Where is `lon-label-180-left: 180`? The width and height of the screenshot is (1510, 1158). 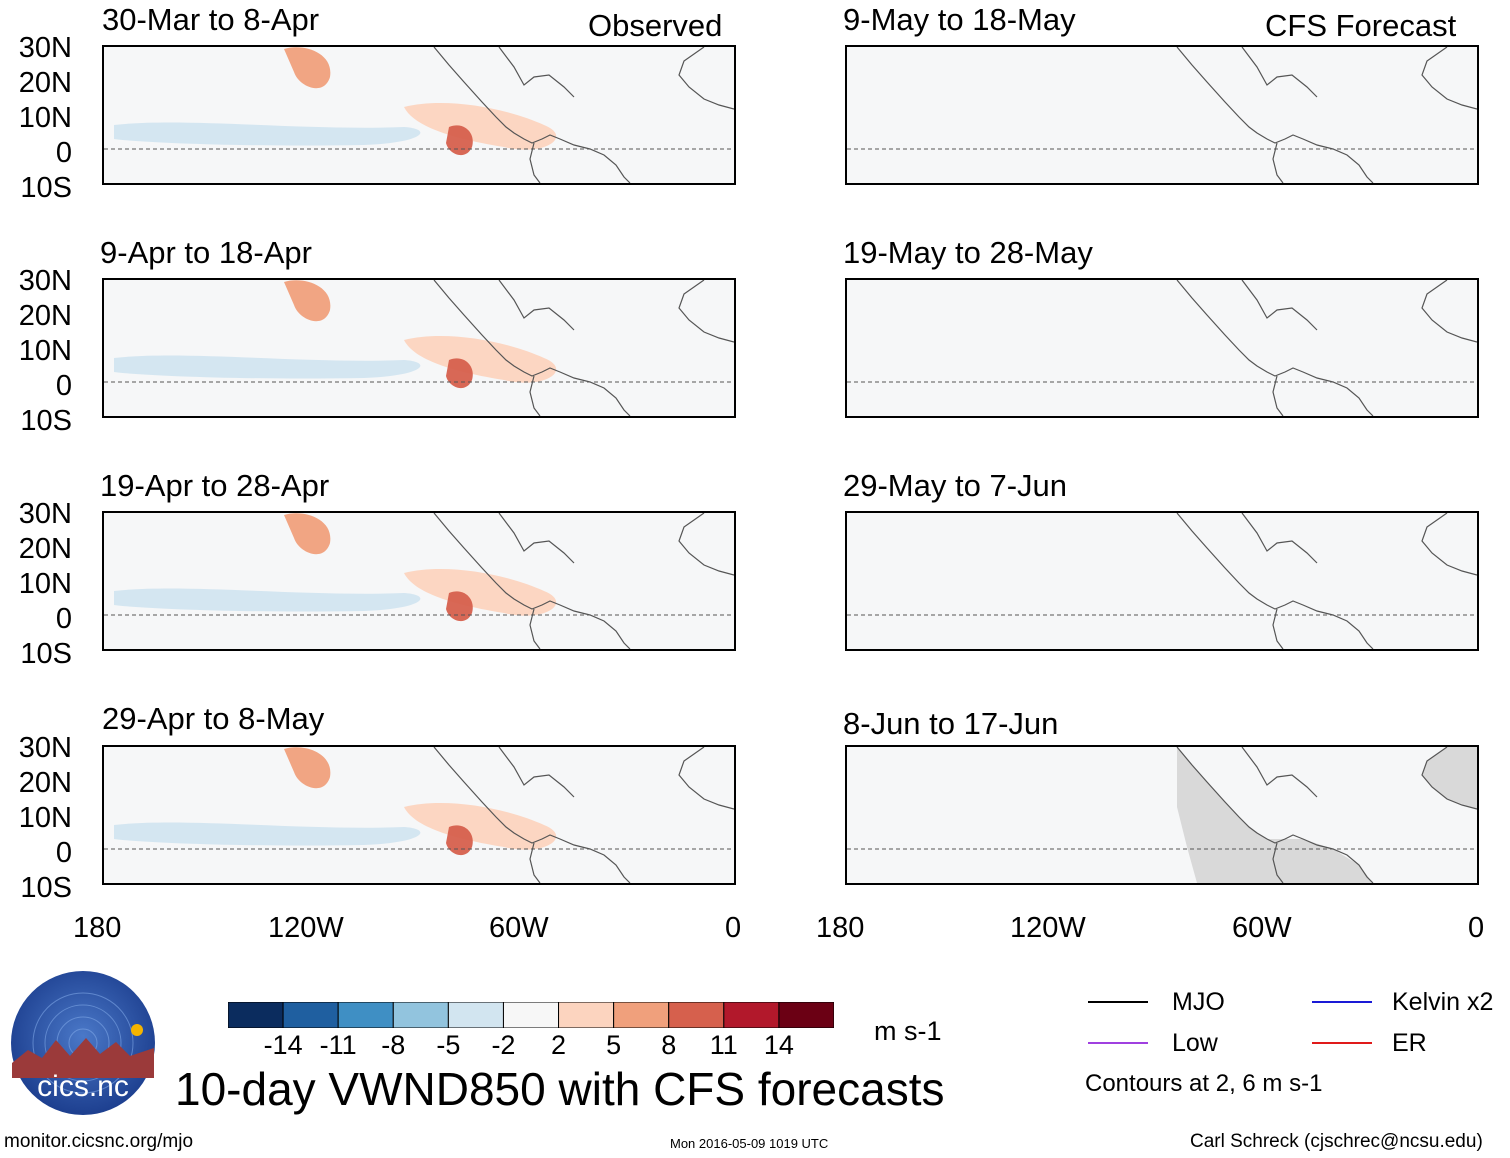 lon-label-180-left: 180 is located at coordinates (97, 928).